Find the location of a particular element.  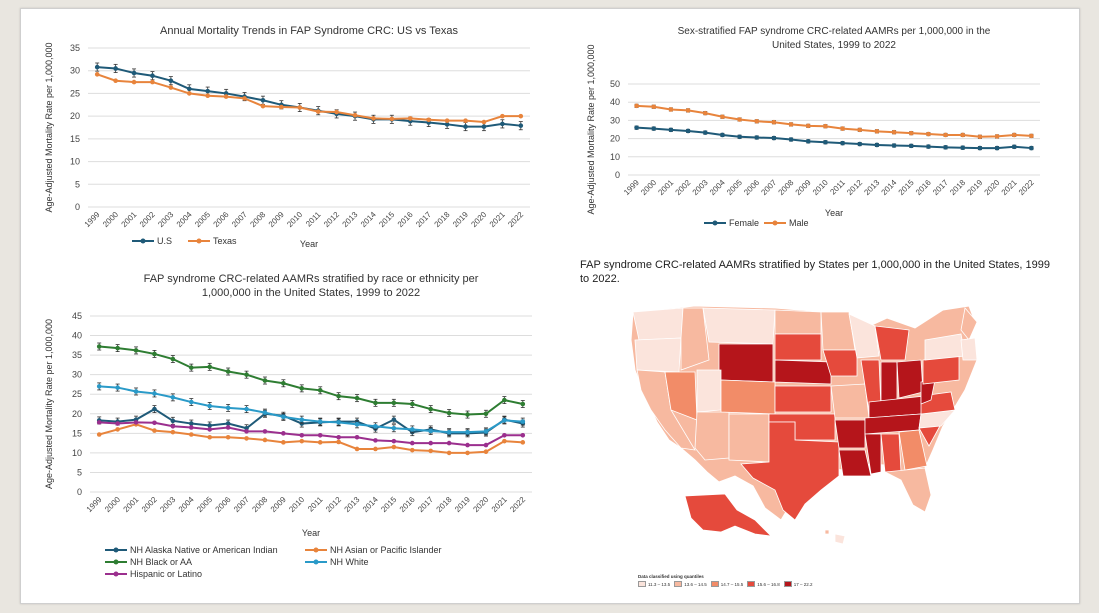

state-co is located at coordinates (748, 397).